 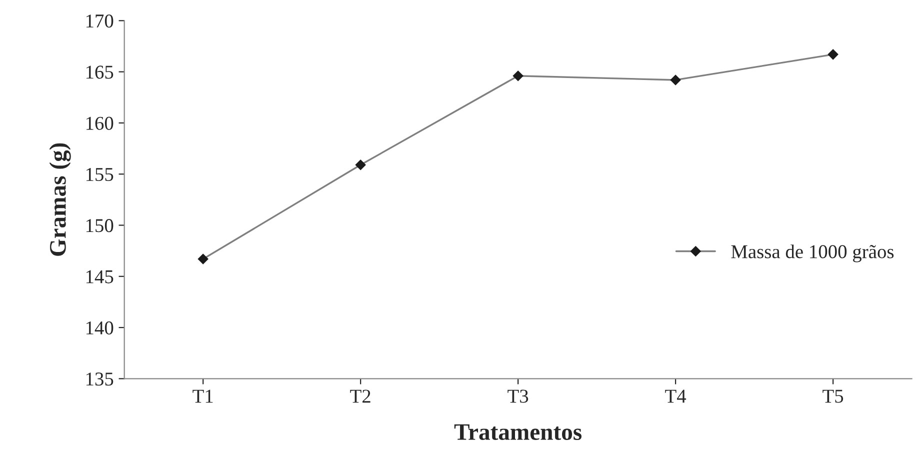 What do you see at coordinates (360, 396) in the screenshot?
I see `x-tick-label: T2` at bounding box center [360, 396].